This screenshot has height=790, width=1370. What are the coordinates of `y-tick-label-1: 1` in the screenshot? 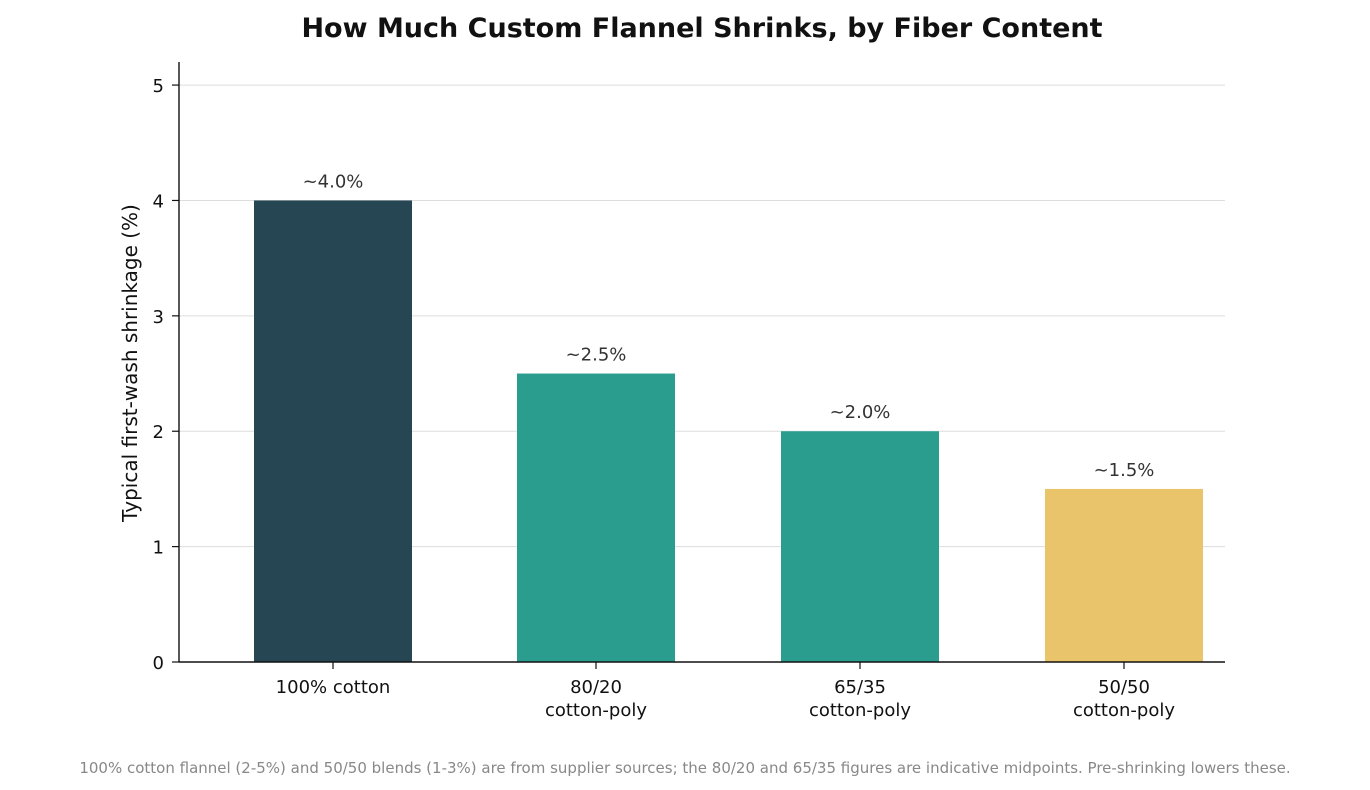 It's located at (158, 548).